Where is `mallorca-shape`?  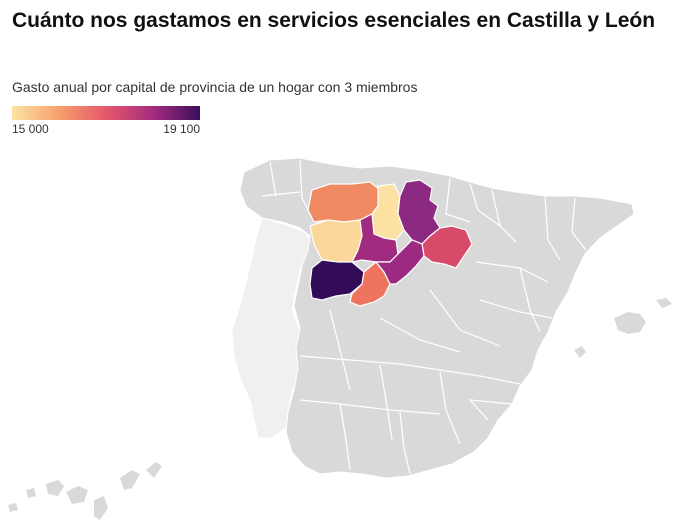
mallorca-shape is located at coordinates (630, 323).